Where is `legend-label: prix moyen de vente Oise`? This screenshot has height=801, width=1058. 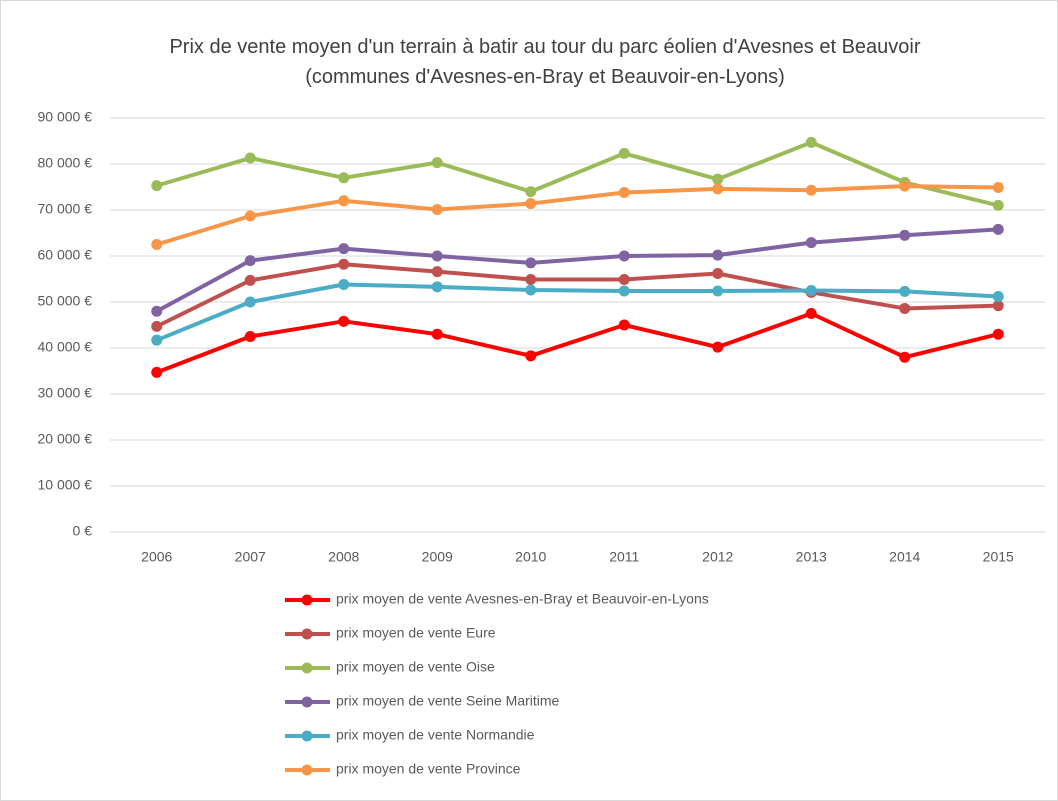 legend-label: prix moyen de vente Oise is located at coordinates (415, 667).